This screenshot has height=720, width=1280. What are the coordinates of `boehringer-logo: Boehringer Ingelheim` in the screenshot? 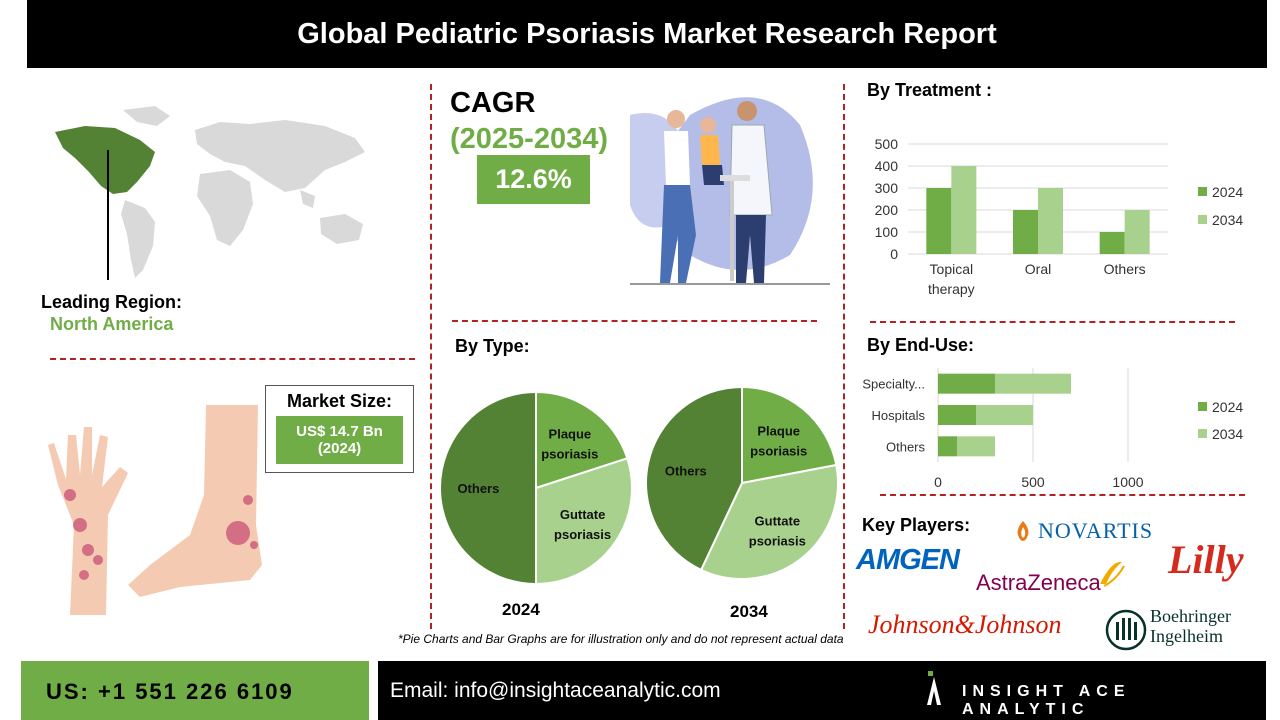 It's located at (1190, 626).